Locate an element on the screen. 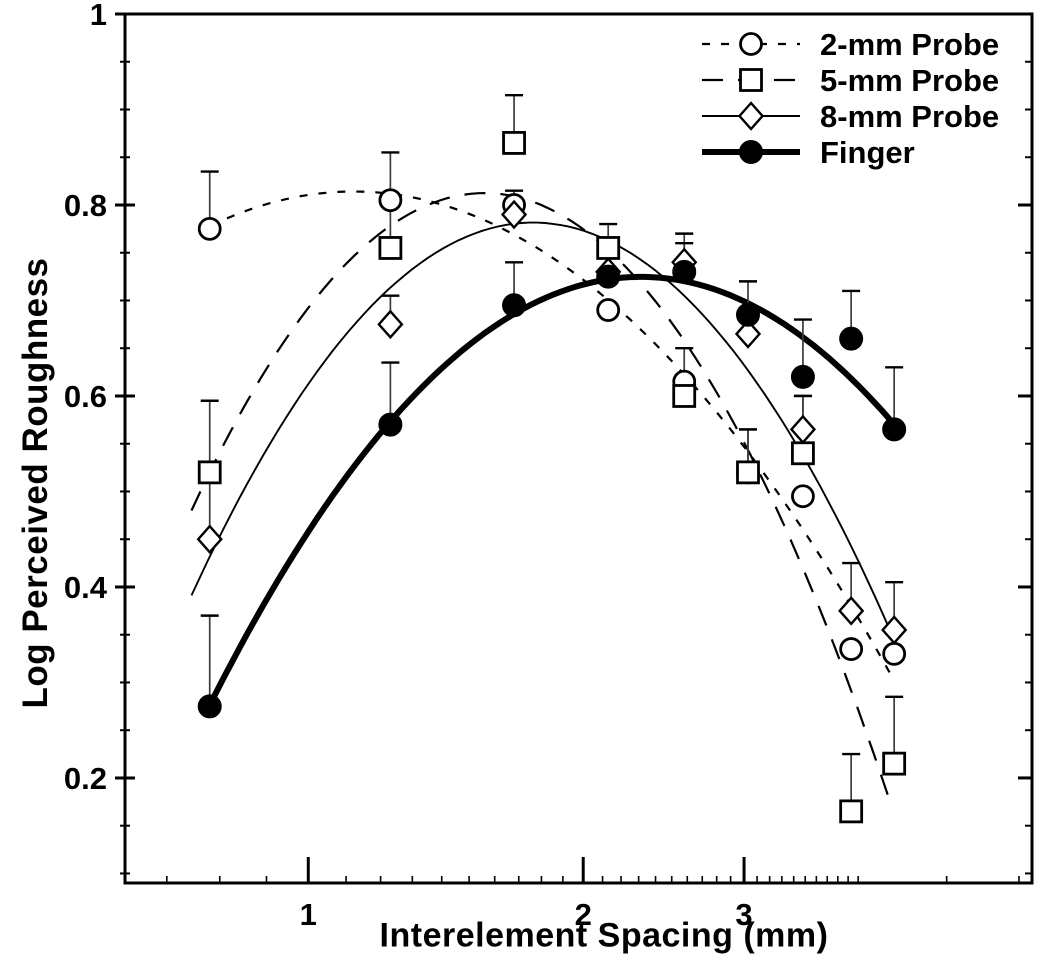 The image size is (1042, 974). x-axis-title: Interelement Spacing (mm) is located at coordinates (604, 935).